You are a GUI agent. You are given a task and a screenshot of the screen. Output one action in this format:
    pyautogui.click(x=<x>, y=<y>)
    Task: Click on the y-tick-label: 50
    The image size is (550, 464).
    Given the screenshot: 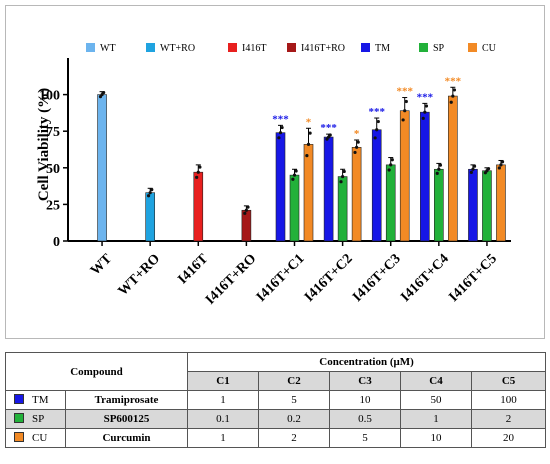 What is the action you would take?
    pyautogui.click(x=53, y=169)
    